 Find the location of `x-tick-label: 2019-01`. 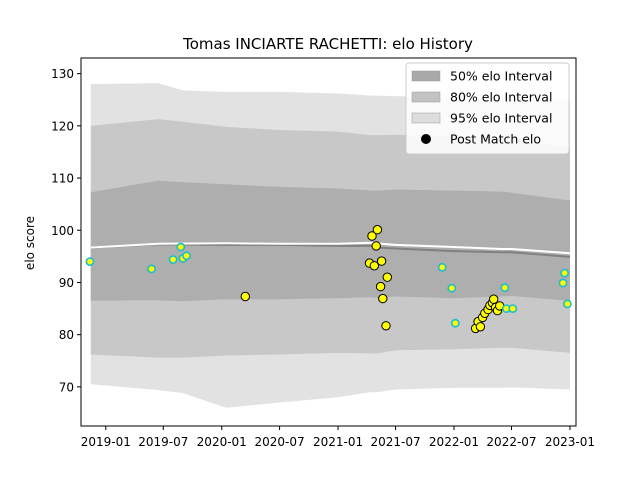

x-tick-label: 2019-01 is located at coordinates (106, 442).